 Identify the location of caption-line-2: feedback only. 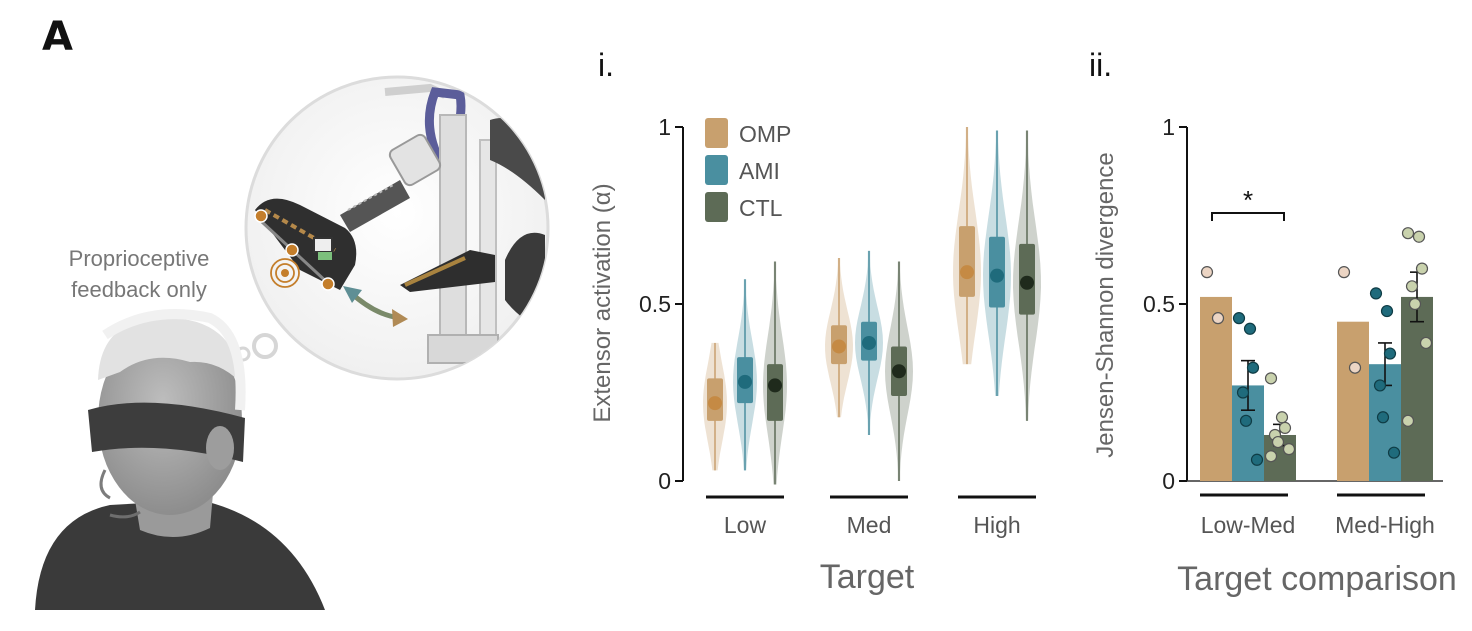
(139, 289).